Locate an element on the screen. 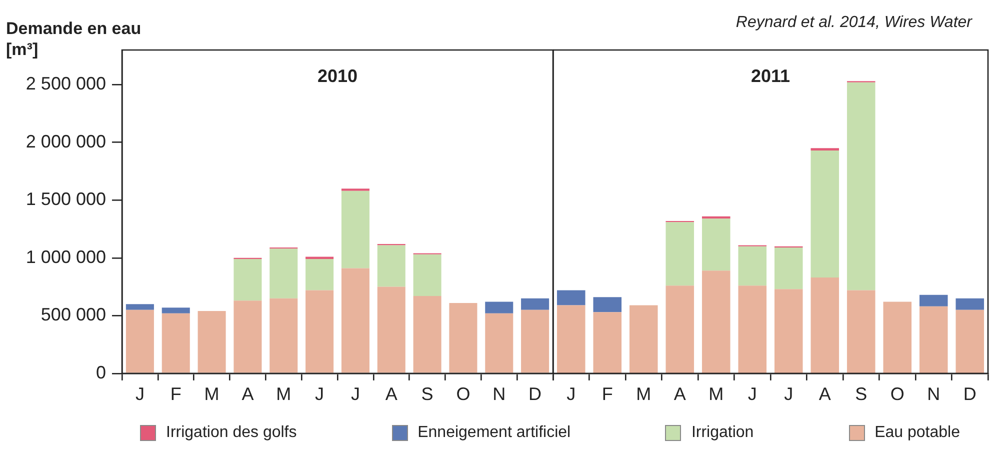 This screenshot has width=994, height=454. y-tick-label: 1 500 000 is located at coordinates (66, 199).